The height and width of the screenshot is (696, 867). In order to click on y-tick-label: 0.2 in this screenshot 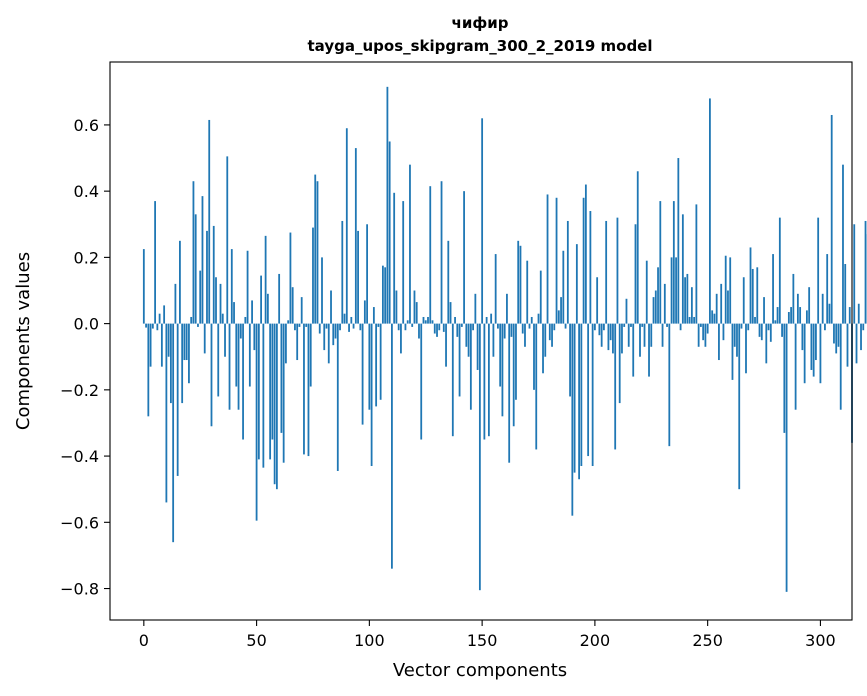, I will do `click(86, 257)`.